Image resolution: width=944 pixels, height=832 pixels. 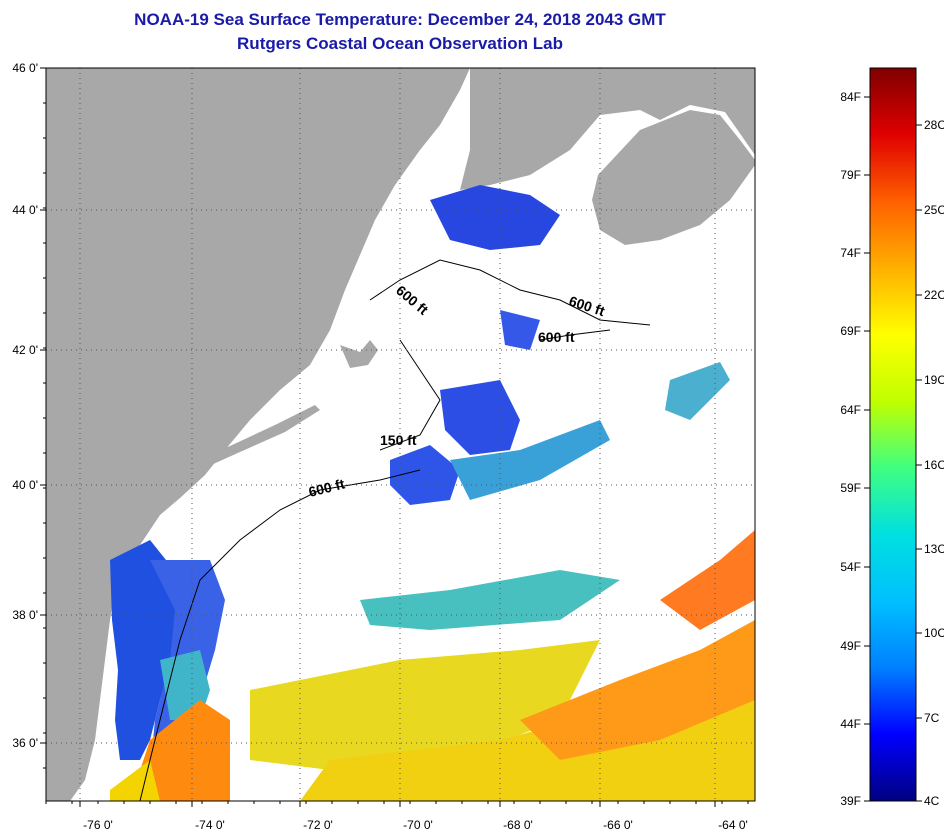 I want to click on contour-label-3: 600 ft, so click(x=556, y=337).